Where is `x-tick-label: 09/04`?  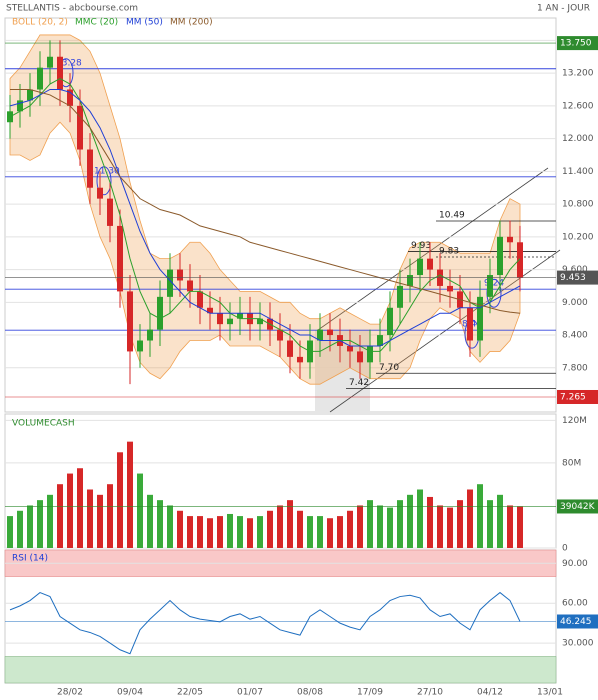
x-tick-label: 09/04 is located at coordinates (130, 693).